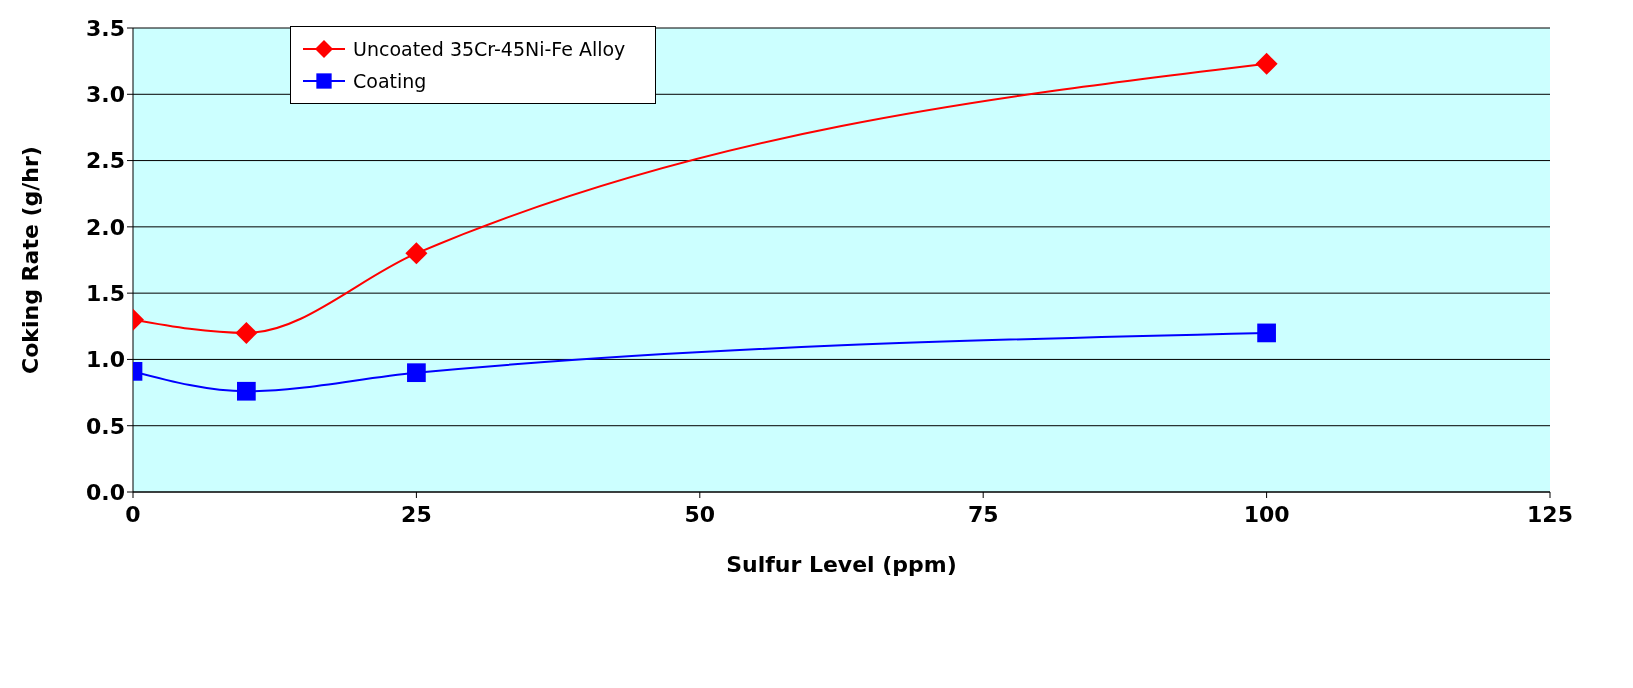 The image size is (1633, 688). Describe the element at coordinates (390, 81) in the screenshot. I see `legend-label: Coating` at that location.